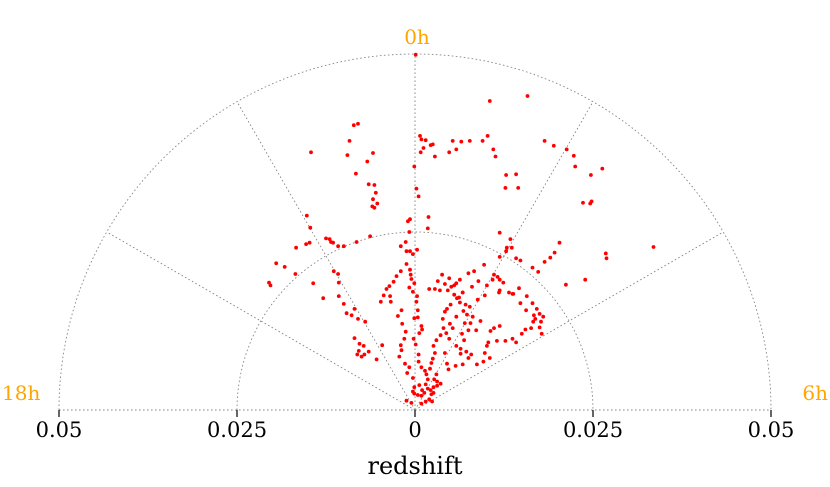  Describe the element at coordinates (771, 430) in the screenshot. I see `x-tick-label: 0.05` at that location.